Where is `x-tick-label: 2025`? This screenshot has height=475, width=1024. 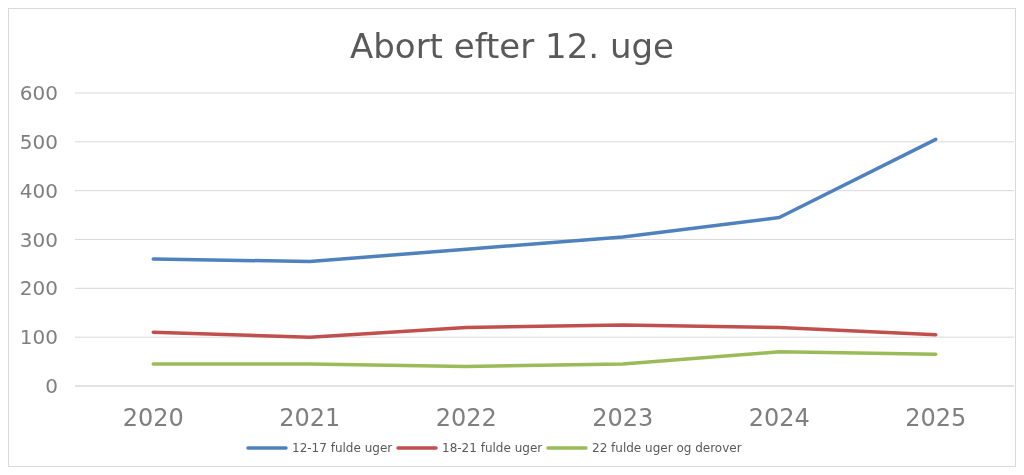
x-tick-label: 2025 is located at coordinates (936, 418).